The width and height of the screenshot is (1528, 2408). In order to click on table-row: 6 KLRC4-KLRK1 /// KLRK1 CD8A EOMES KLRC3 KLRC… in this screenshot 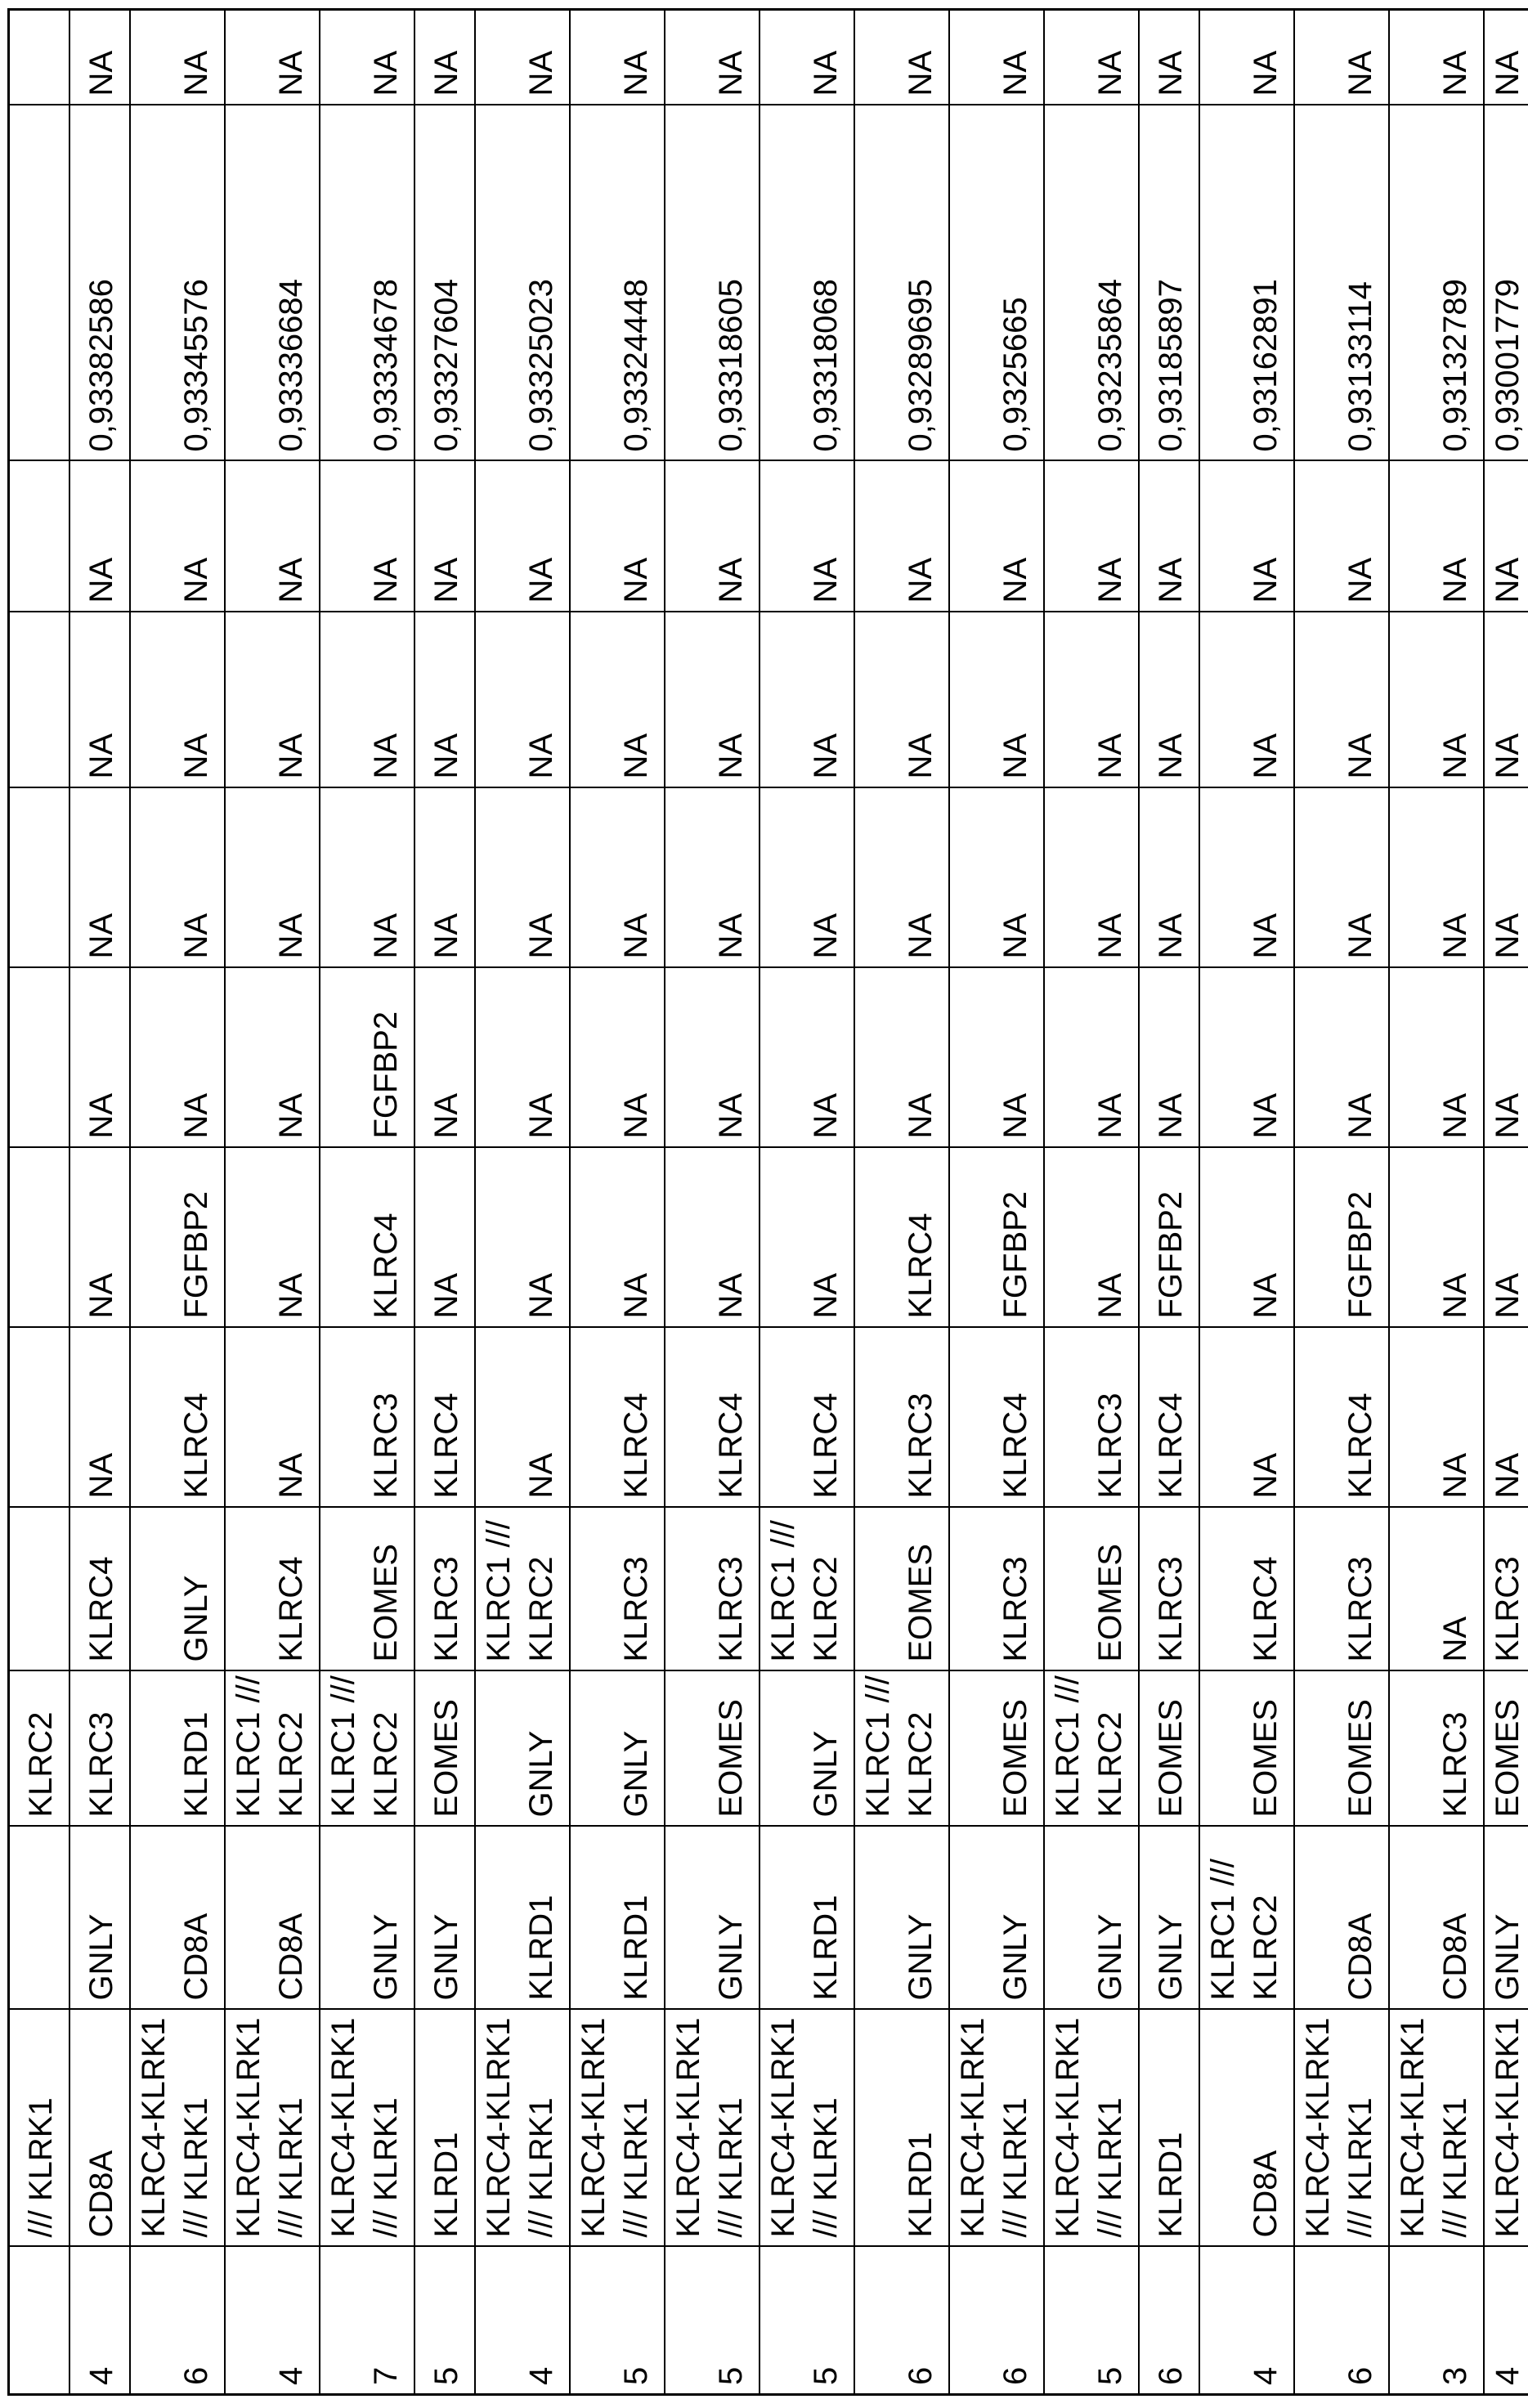, I will do `click(1341, 1202)`.